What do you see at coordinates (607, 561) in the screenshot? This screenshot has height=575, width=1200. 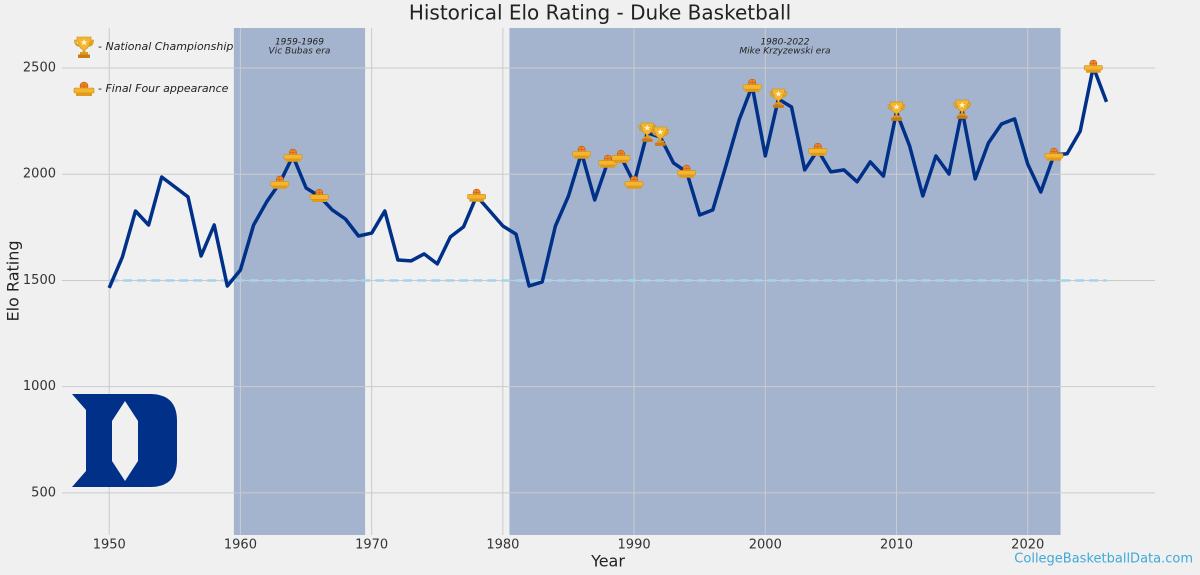 I see `x-axis-label: Year` at bounding box center [607, 561].